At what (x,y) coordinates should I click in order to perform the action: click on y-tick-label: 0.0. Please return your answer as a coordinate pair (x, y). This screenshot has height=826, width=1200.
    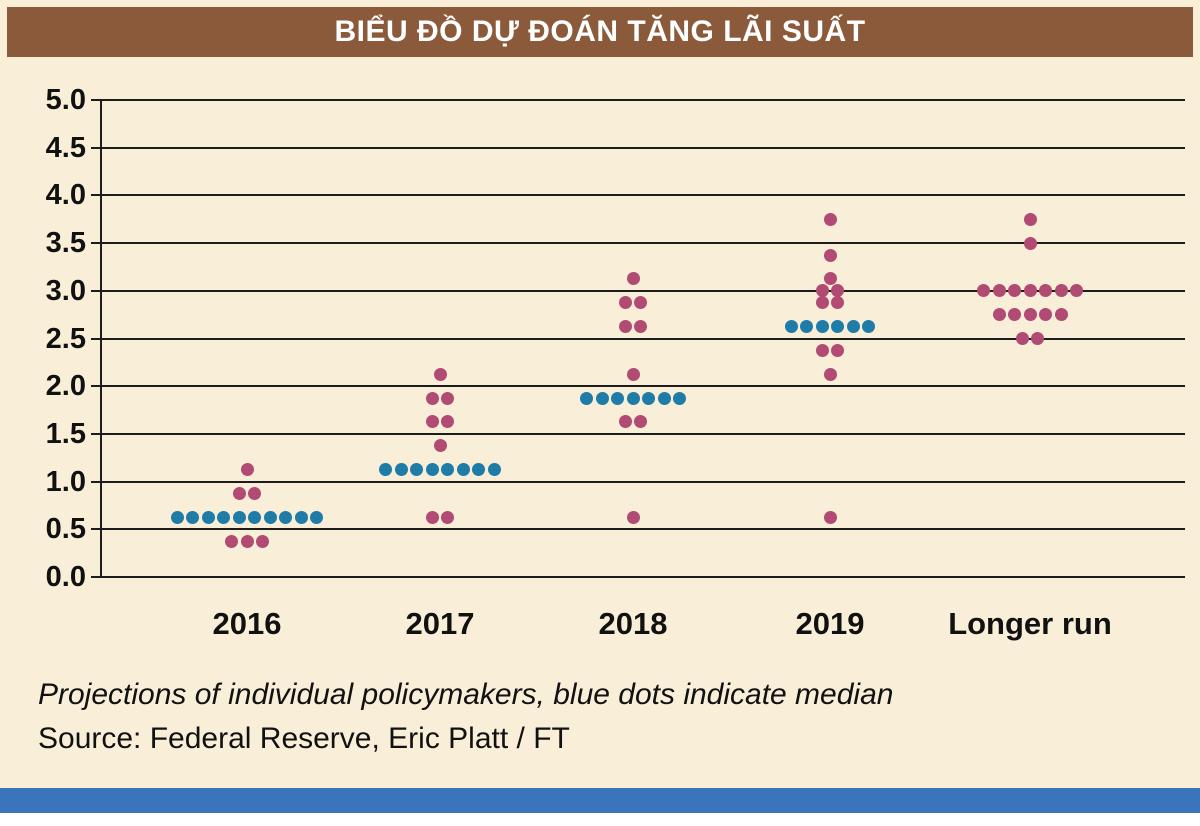
    Looking at the image, I should click on (65, 577).